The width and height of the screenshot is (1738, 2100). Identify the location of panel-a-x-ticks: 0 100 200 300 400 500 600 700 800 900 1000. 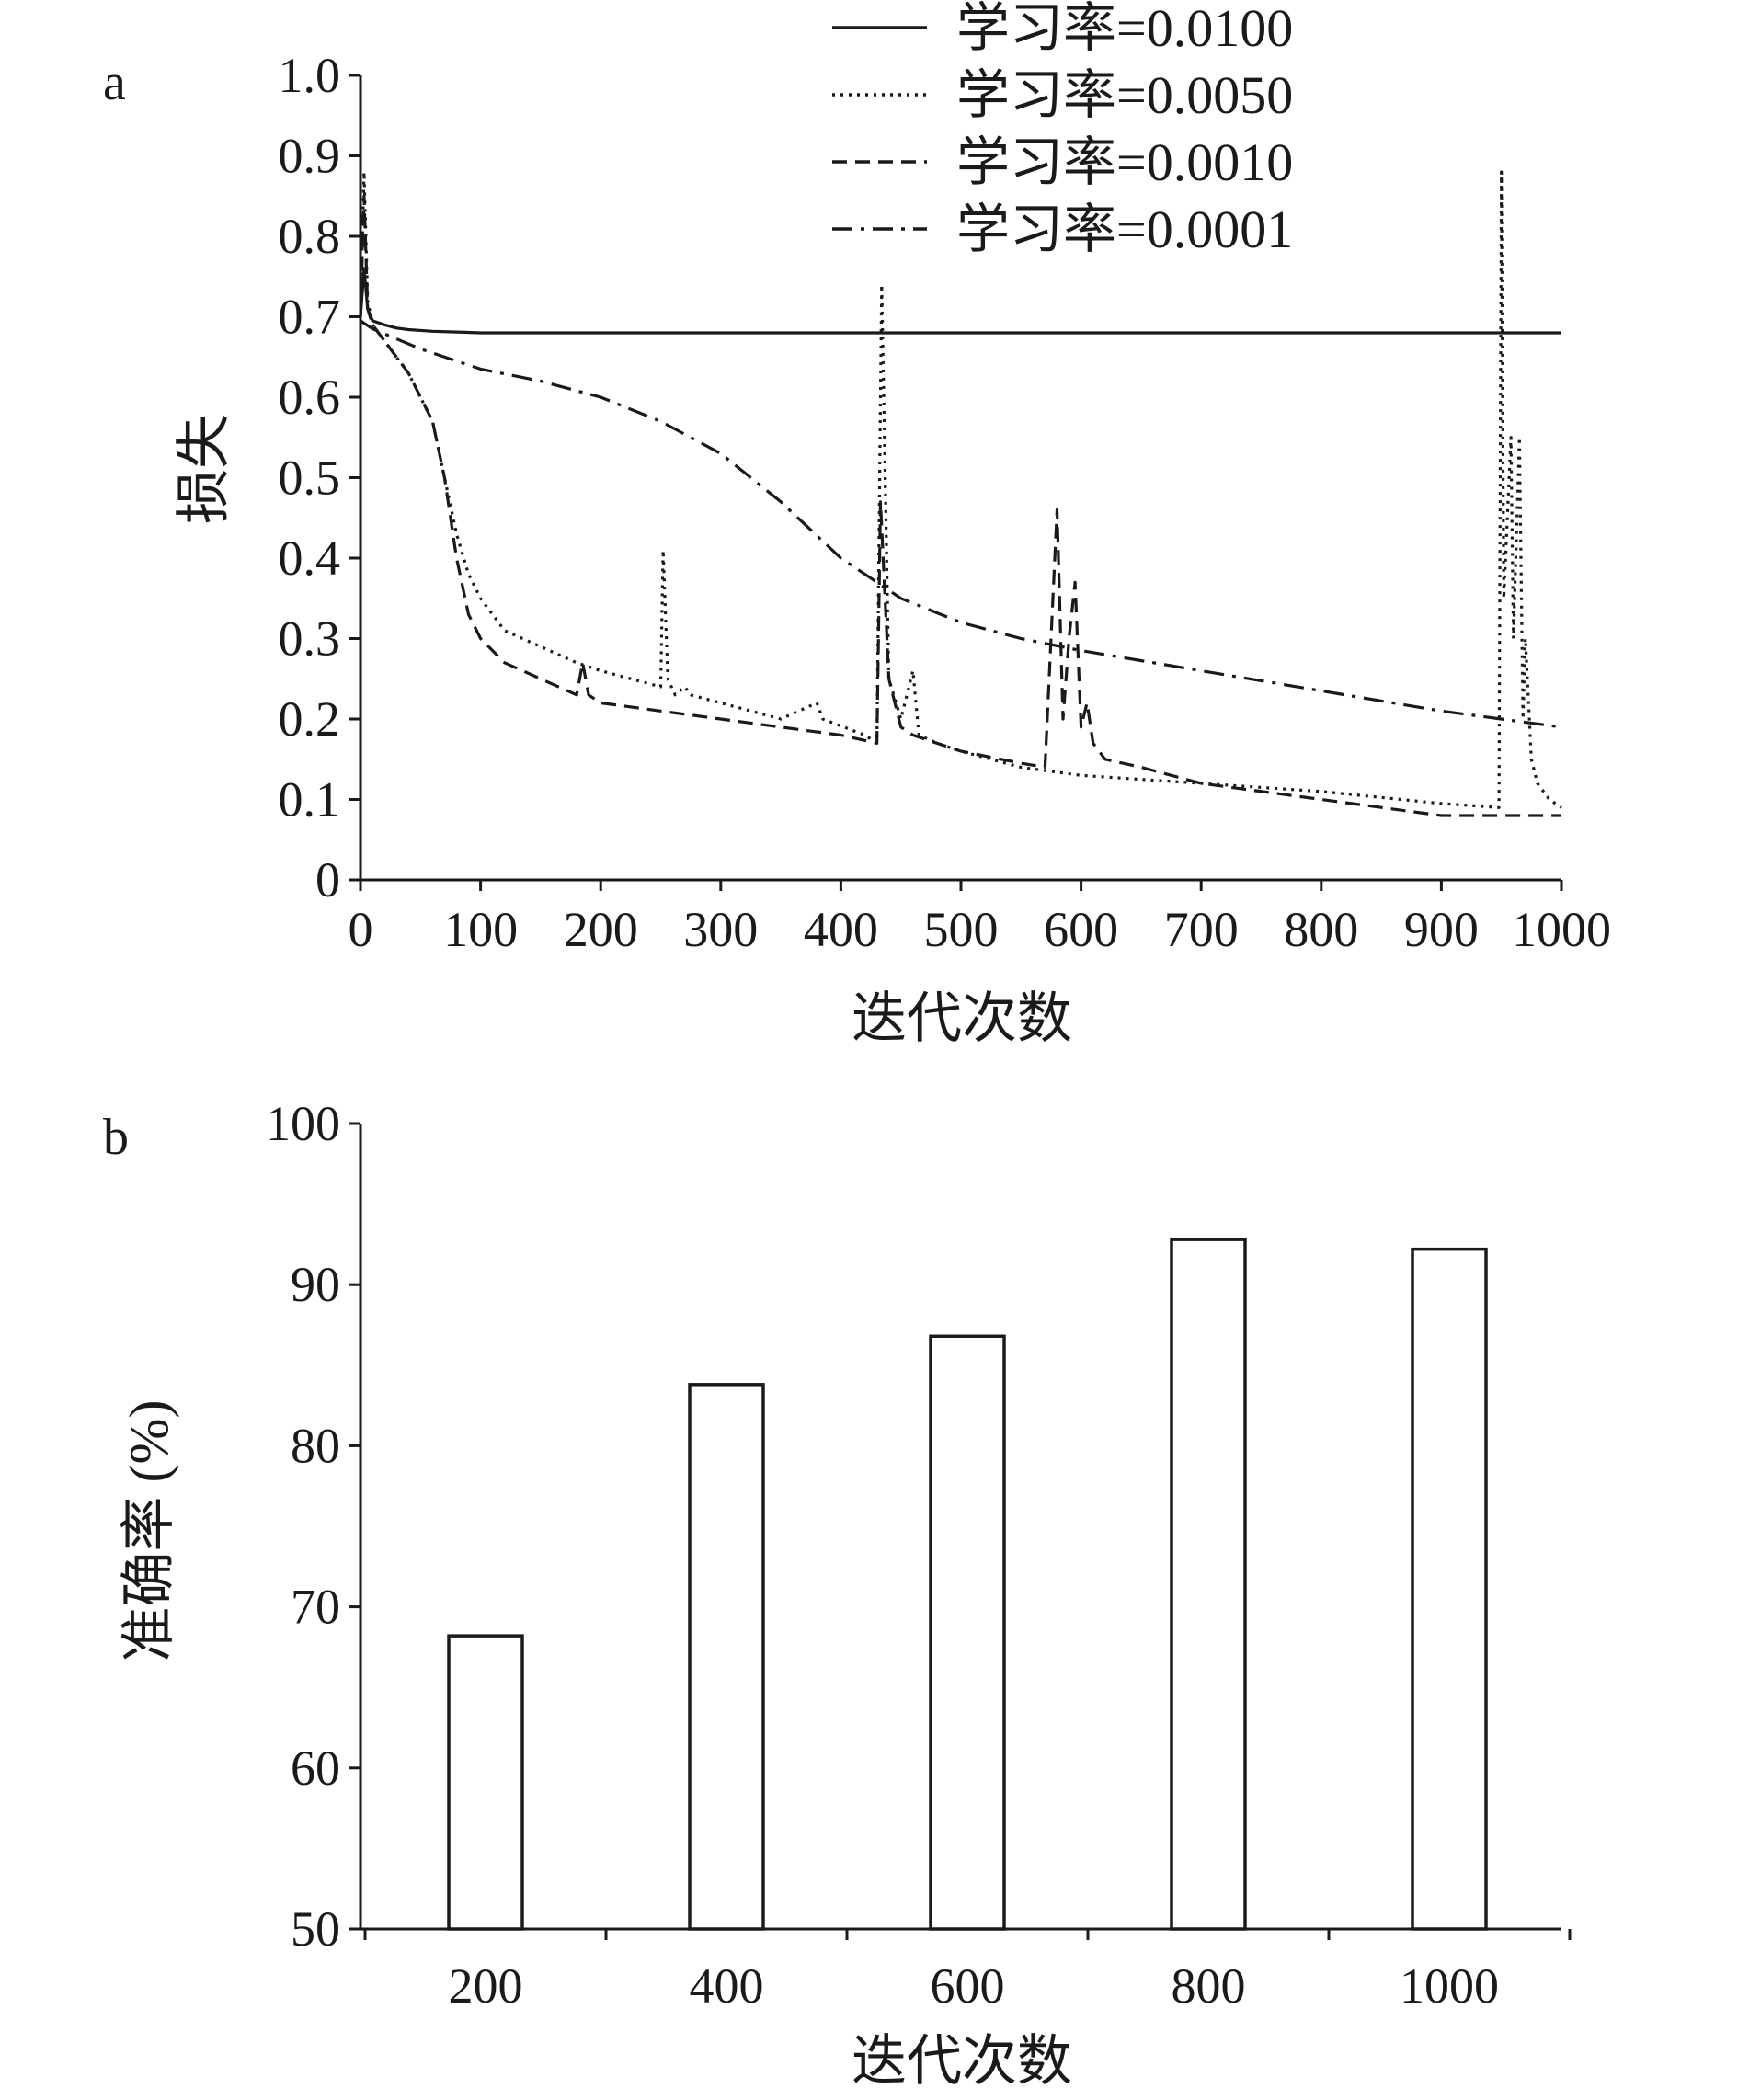
(980, 918).